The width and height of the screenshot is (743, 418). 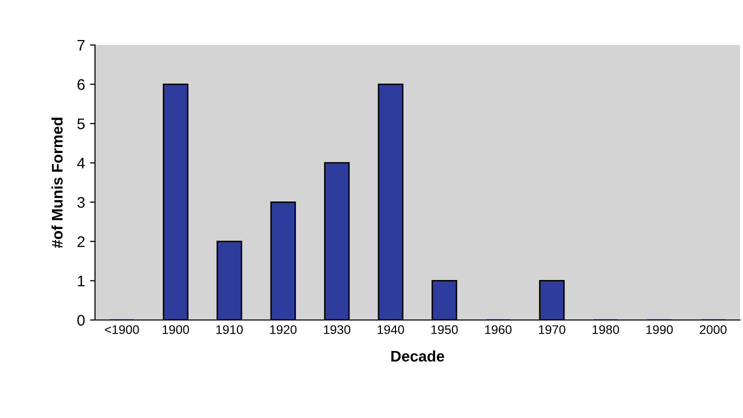 What do you see at coordinates (391, 329) in the screenshot?
I see `x-tick-label: 1940` at bounding box center [391, 329].